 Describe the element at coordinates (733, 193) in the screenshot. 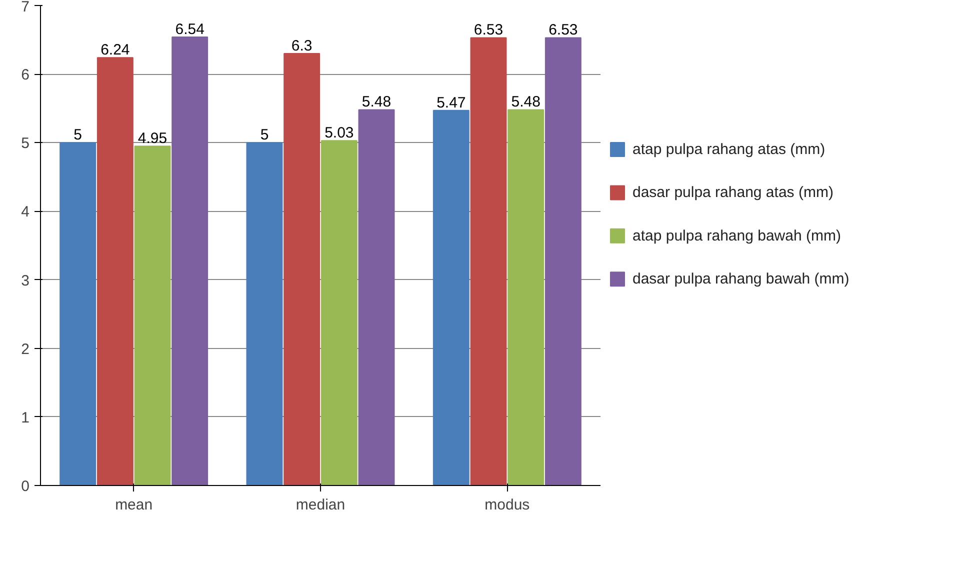

I see `legend-label: dasar pulpa rahang atas (mm)` at that location.